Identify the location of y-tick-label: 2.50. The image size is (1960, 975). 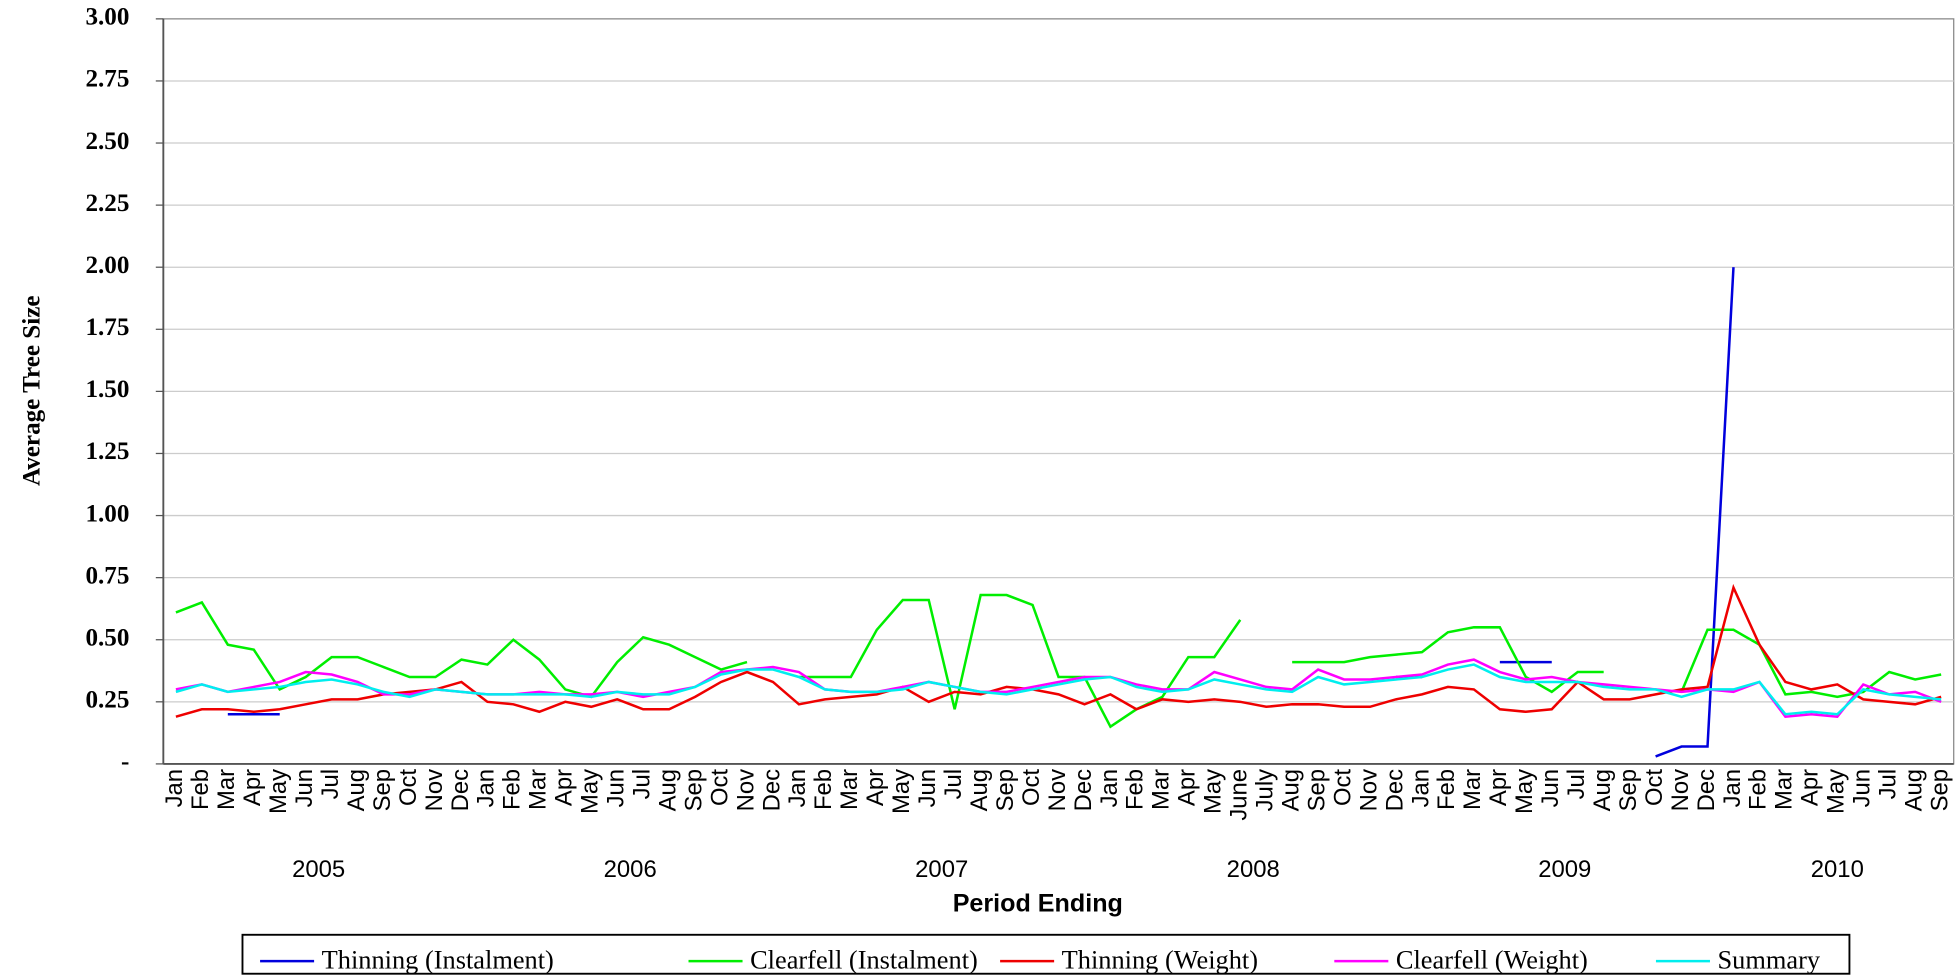
(107, 141).